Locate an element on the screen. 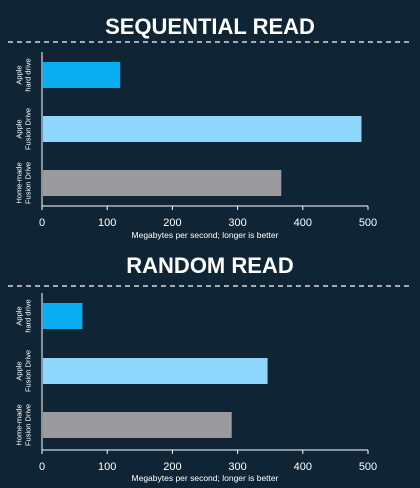  chart-title: RANDOM READ is located at coordinates (209, 265).